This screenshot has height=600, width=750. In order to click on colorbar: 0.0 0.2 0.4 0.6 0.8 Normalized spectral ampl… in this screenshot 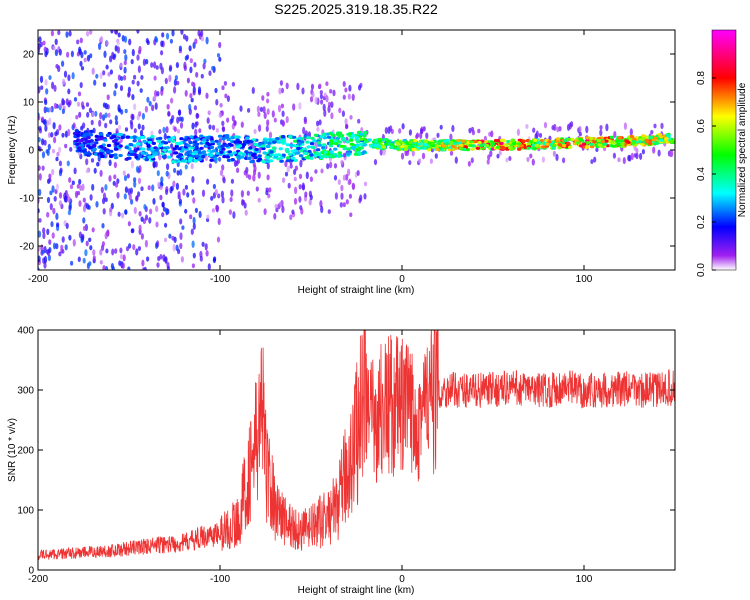, I will do `click(722, 153)`.